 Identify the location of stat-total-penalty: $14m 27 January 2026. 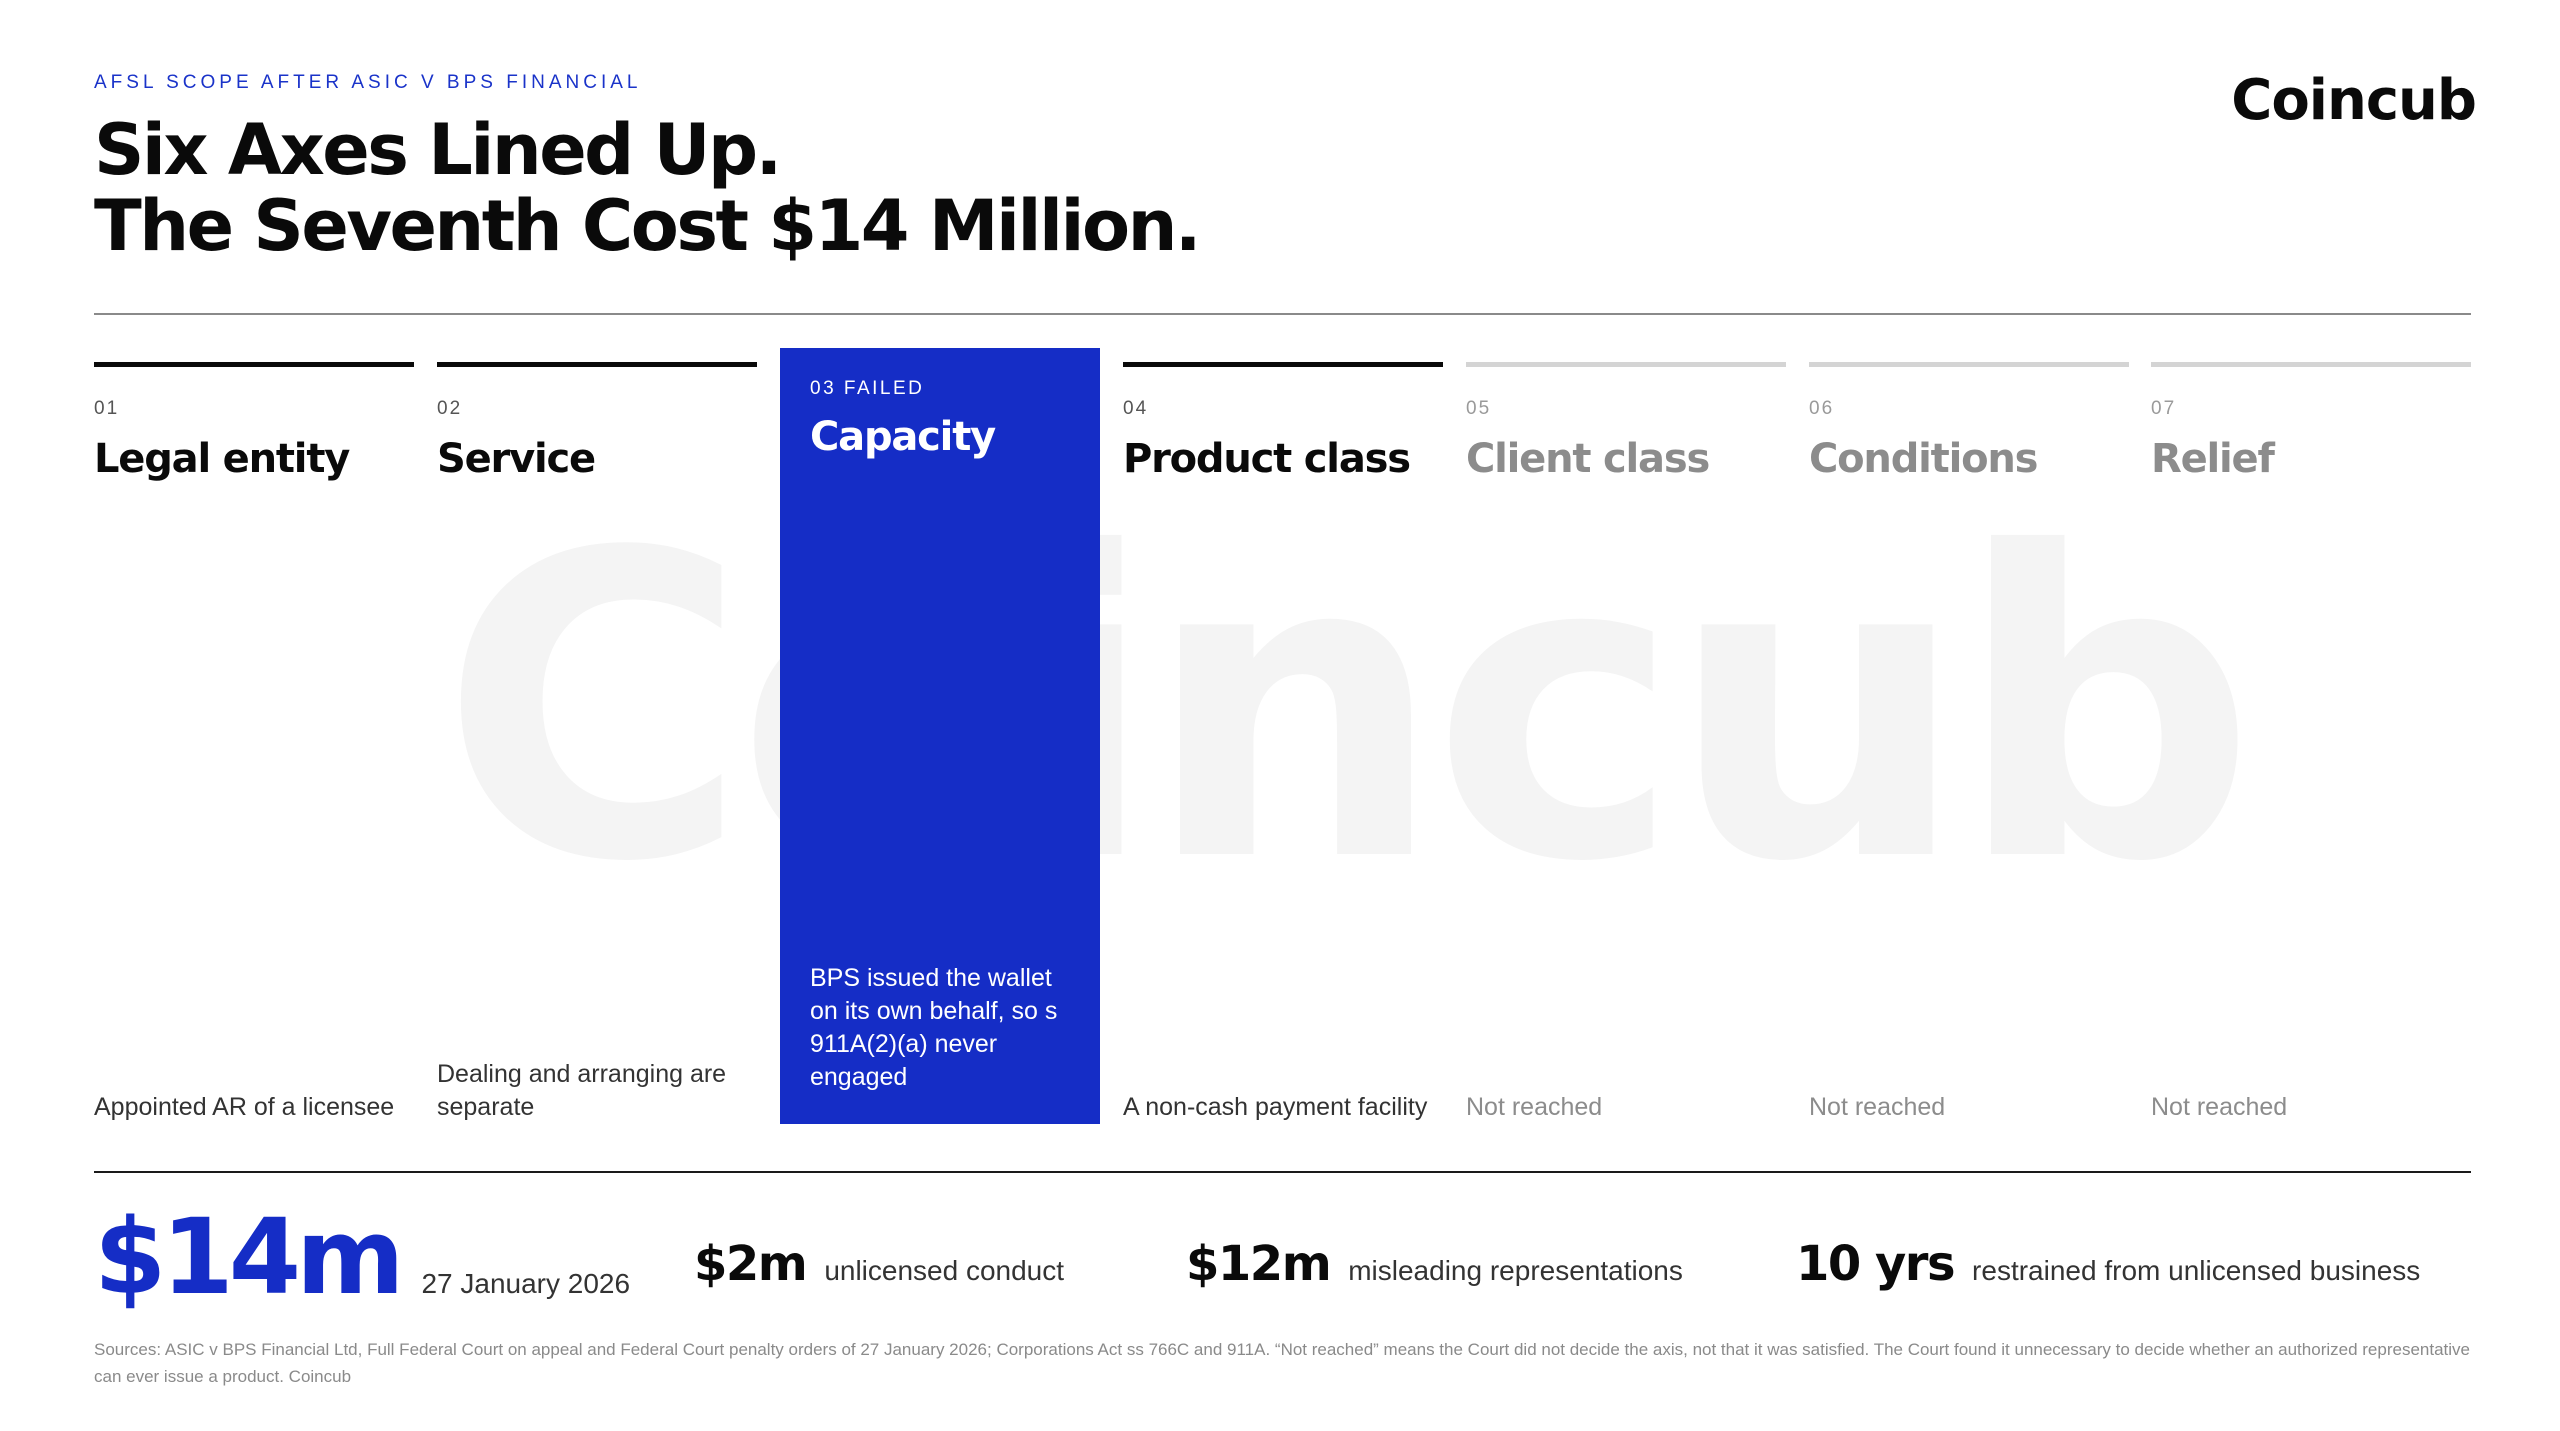
(362, 1257).